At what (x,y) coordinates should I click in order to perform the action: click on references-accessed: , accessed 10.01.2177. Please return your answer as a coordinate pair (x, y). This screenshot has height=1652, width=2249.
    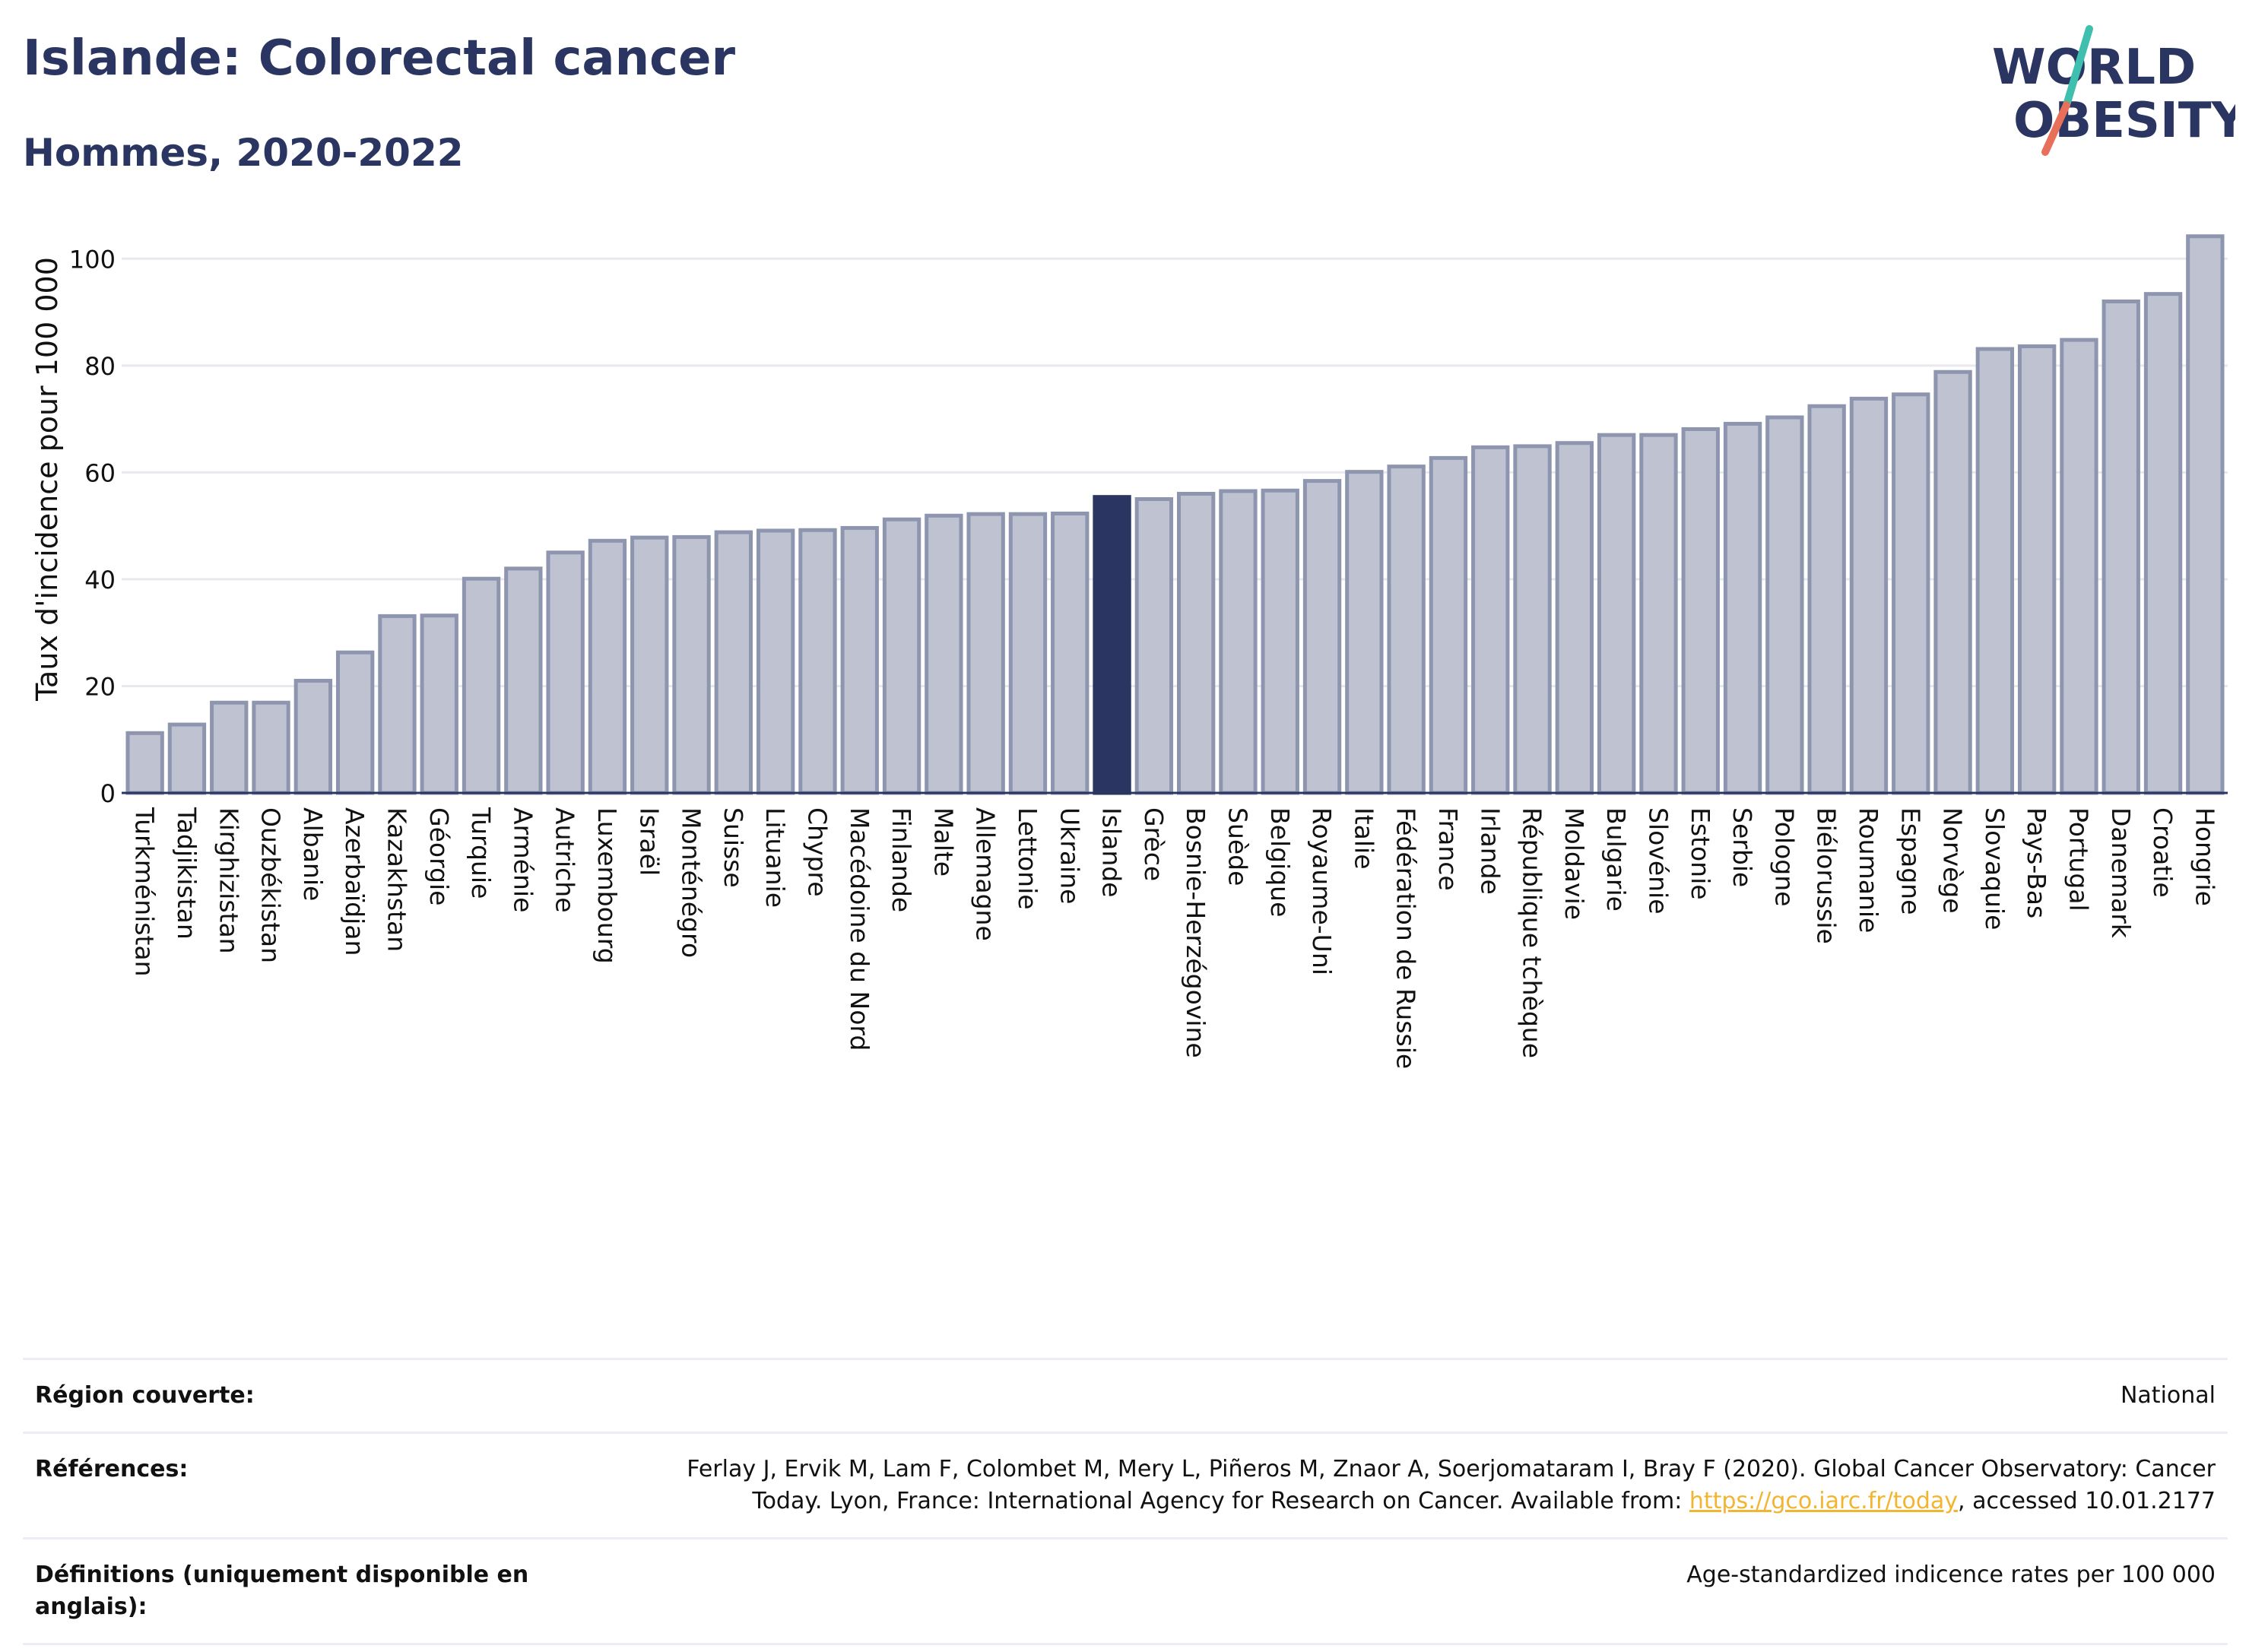
    Looking at the image, I should click on (2087, 1501).